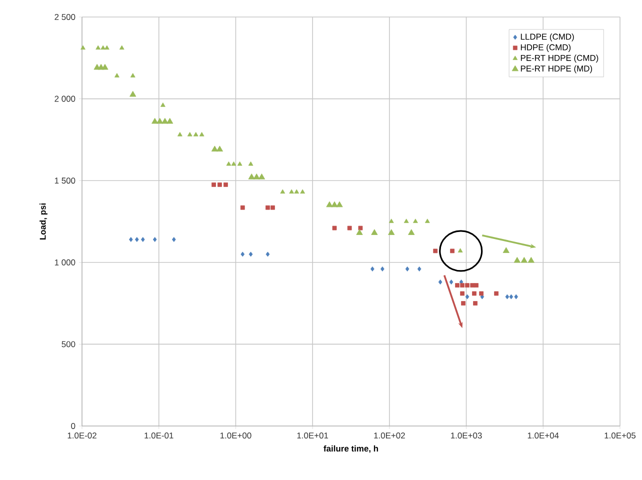  I want to click on x-tick-label: 1.0E-01, so click(159, 435).